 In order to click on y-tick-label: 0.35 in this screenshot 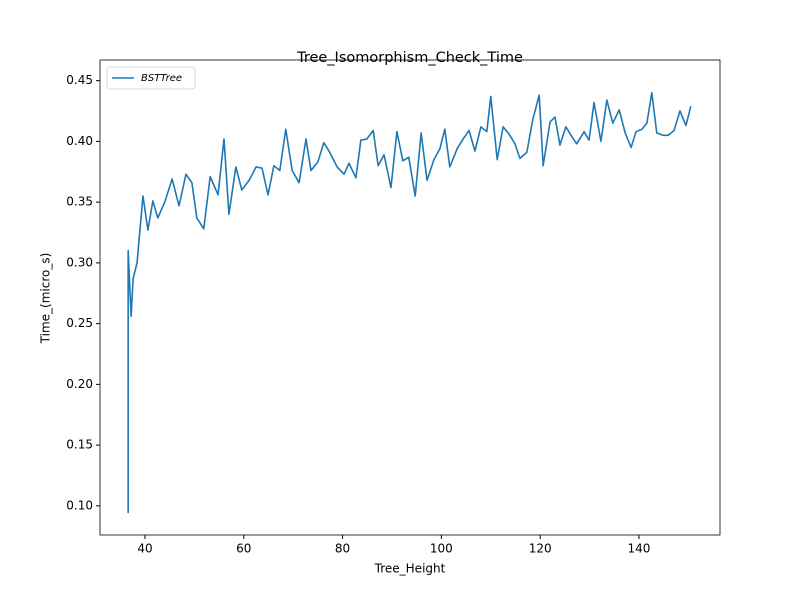, I will do `click(79, 202)`.